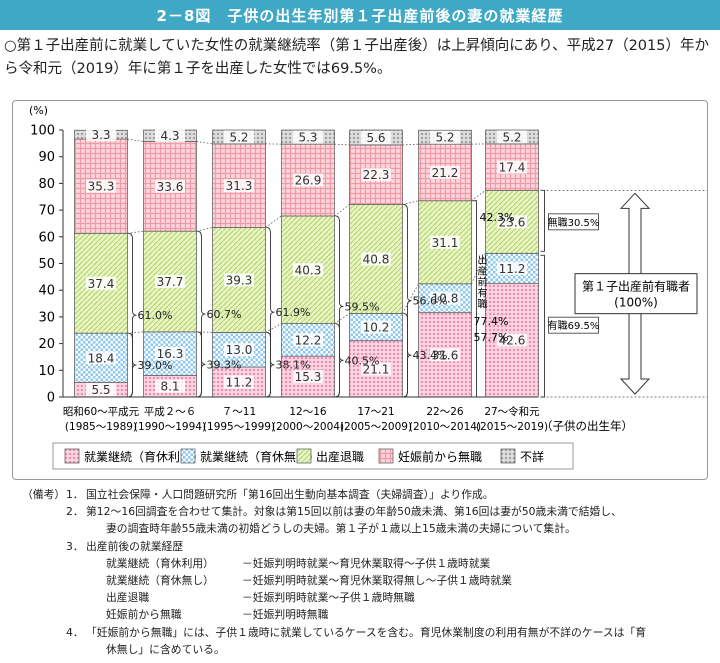 Image resolution: width=720 pixels, height=663 pixels. I want to click on note-number: 3．, so click(75, 546).